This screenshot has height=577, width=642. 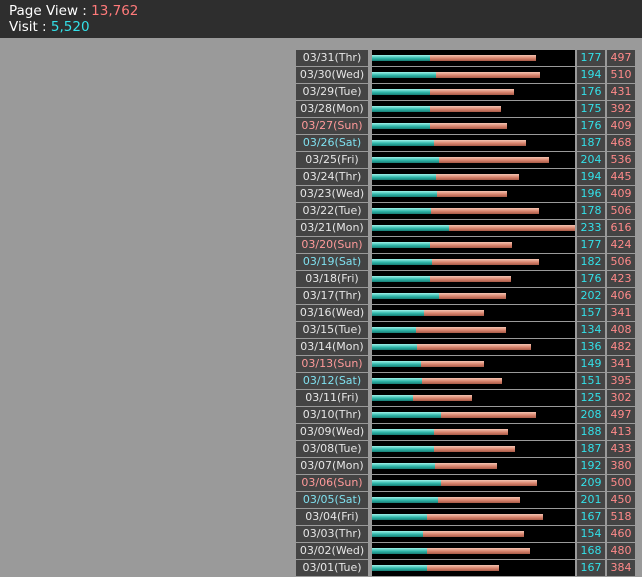 I want to click on page-view-count: 510, so click(x=621, y=75).